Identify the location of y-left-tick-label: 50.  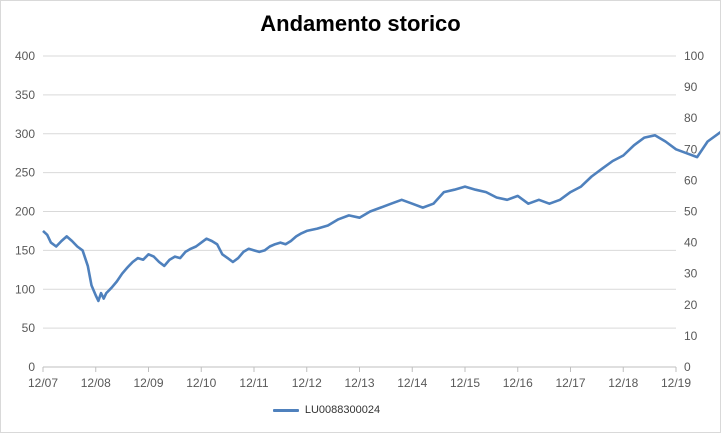
(29, 328).